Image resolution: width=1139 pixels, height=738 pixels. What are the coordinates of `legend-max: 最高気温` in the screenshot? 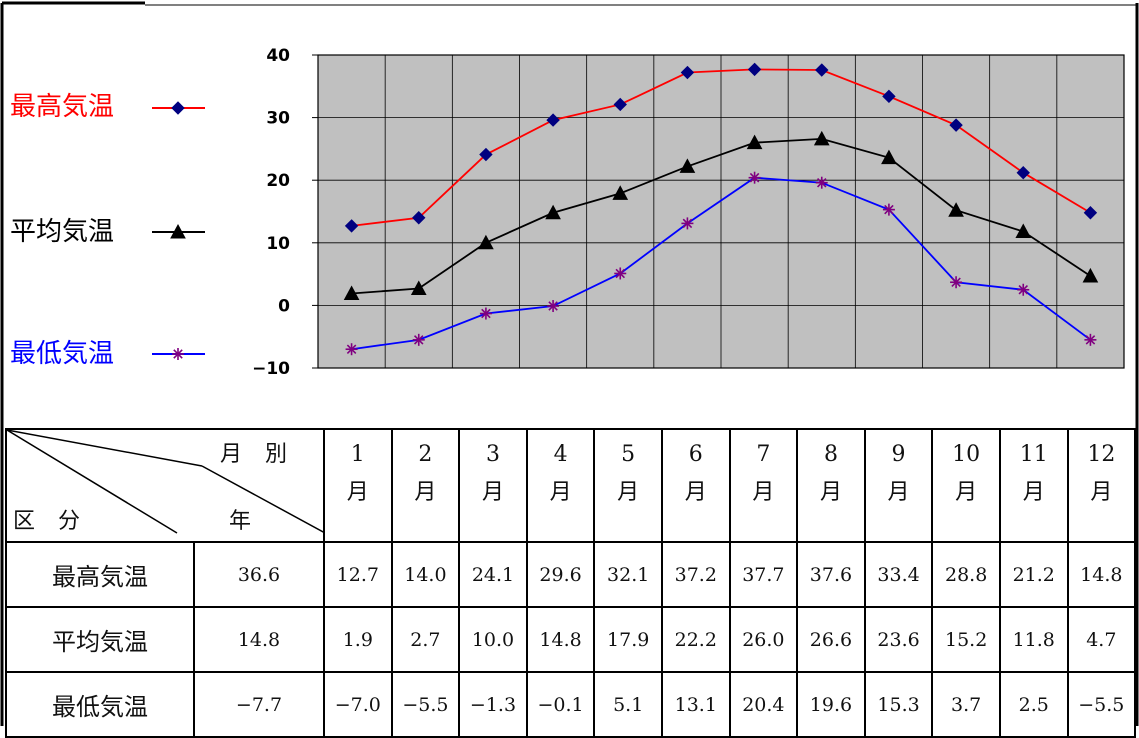 It's located at (62, 107).